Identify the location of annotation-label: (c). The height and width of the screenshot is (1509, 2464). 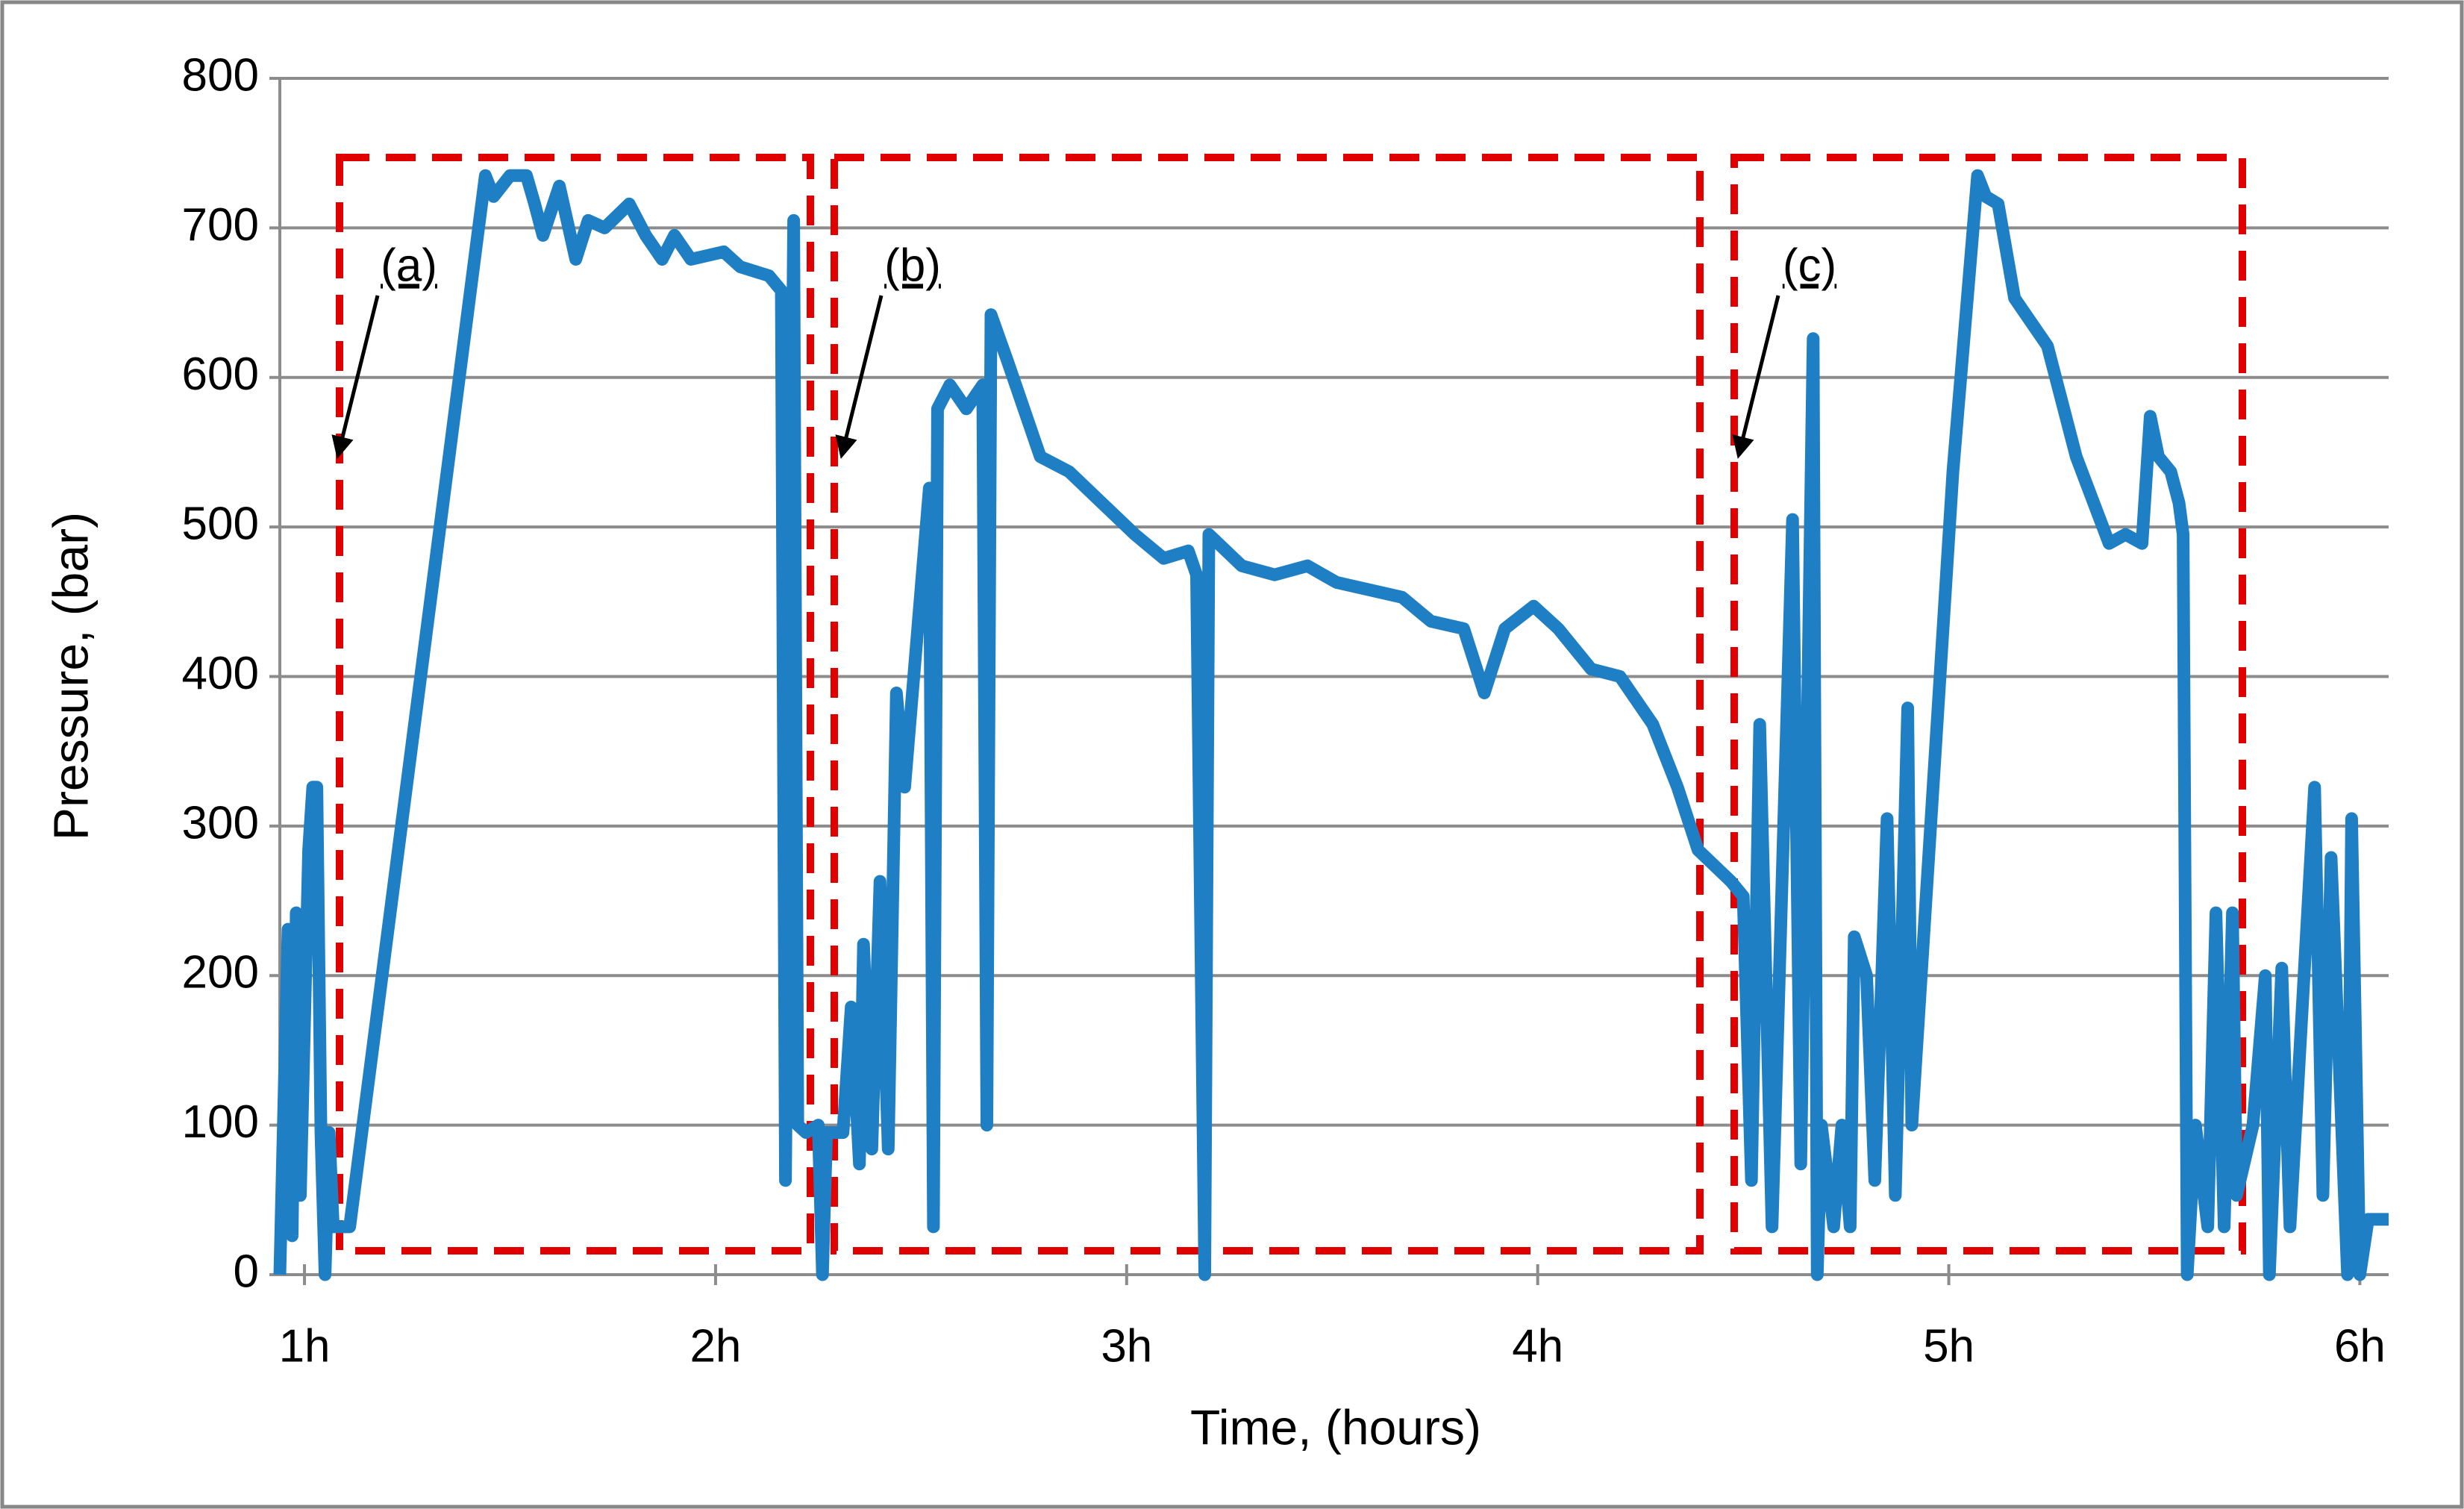
(1809, 265).